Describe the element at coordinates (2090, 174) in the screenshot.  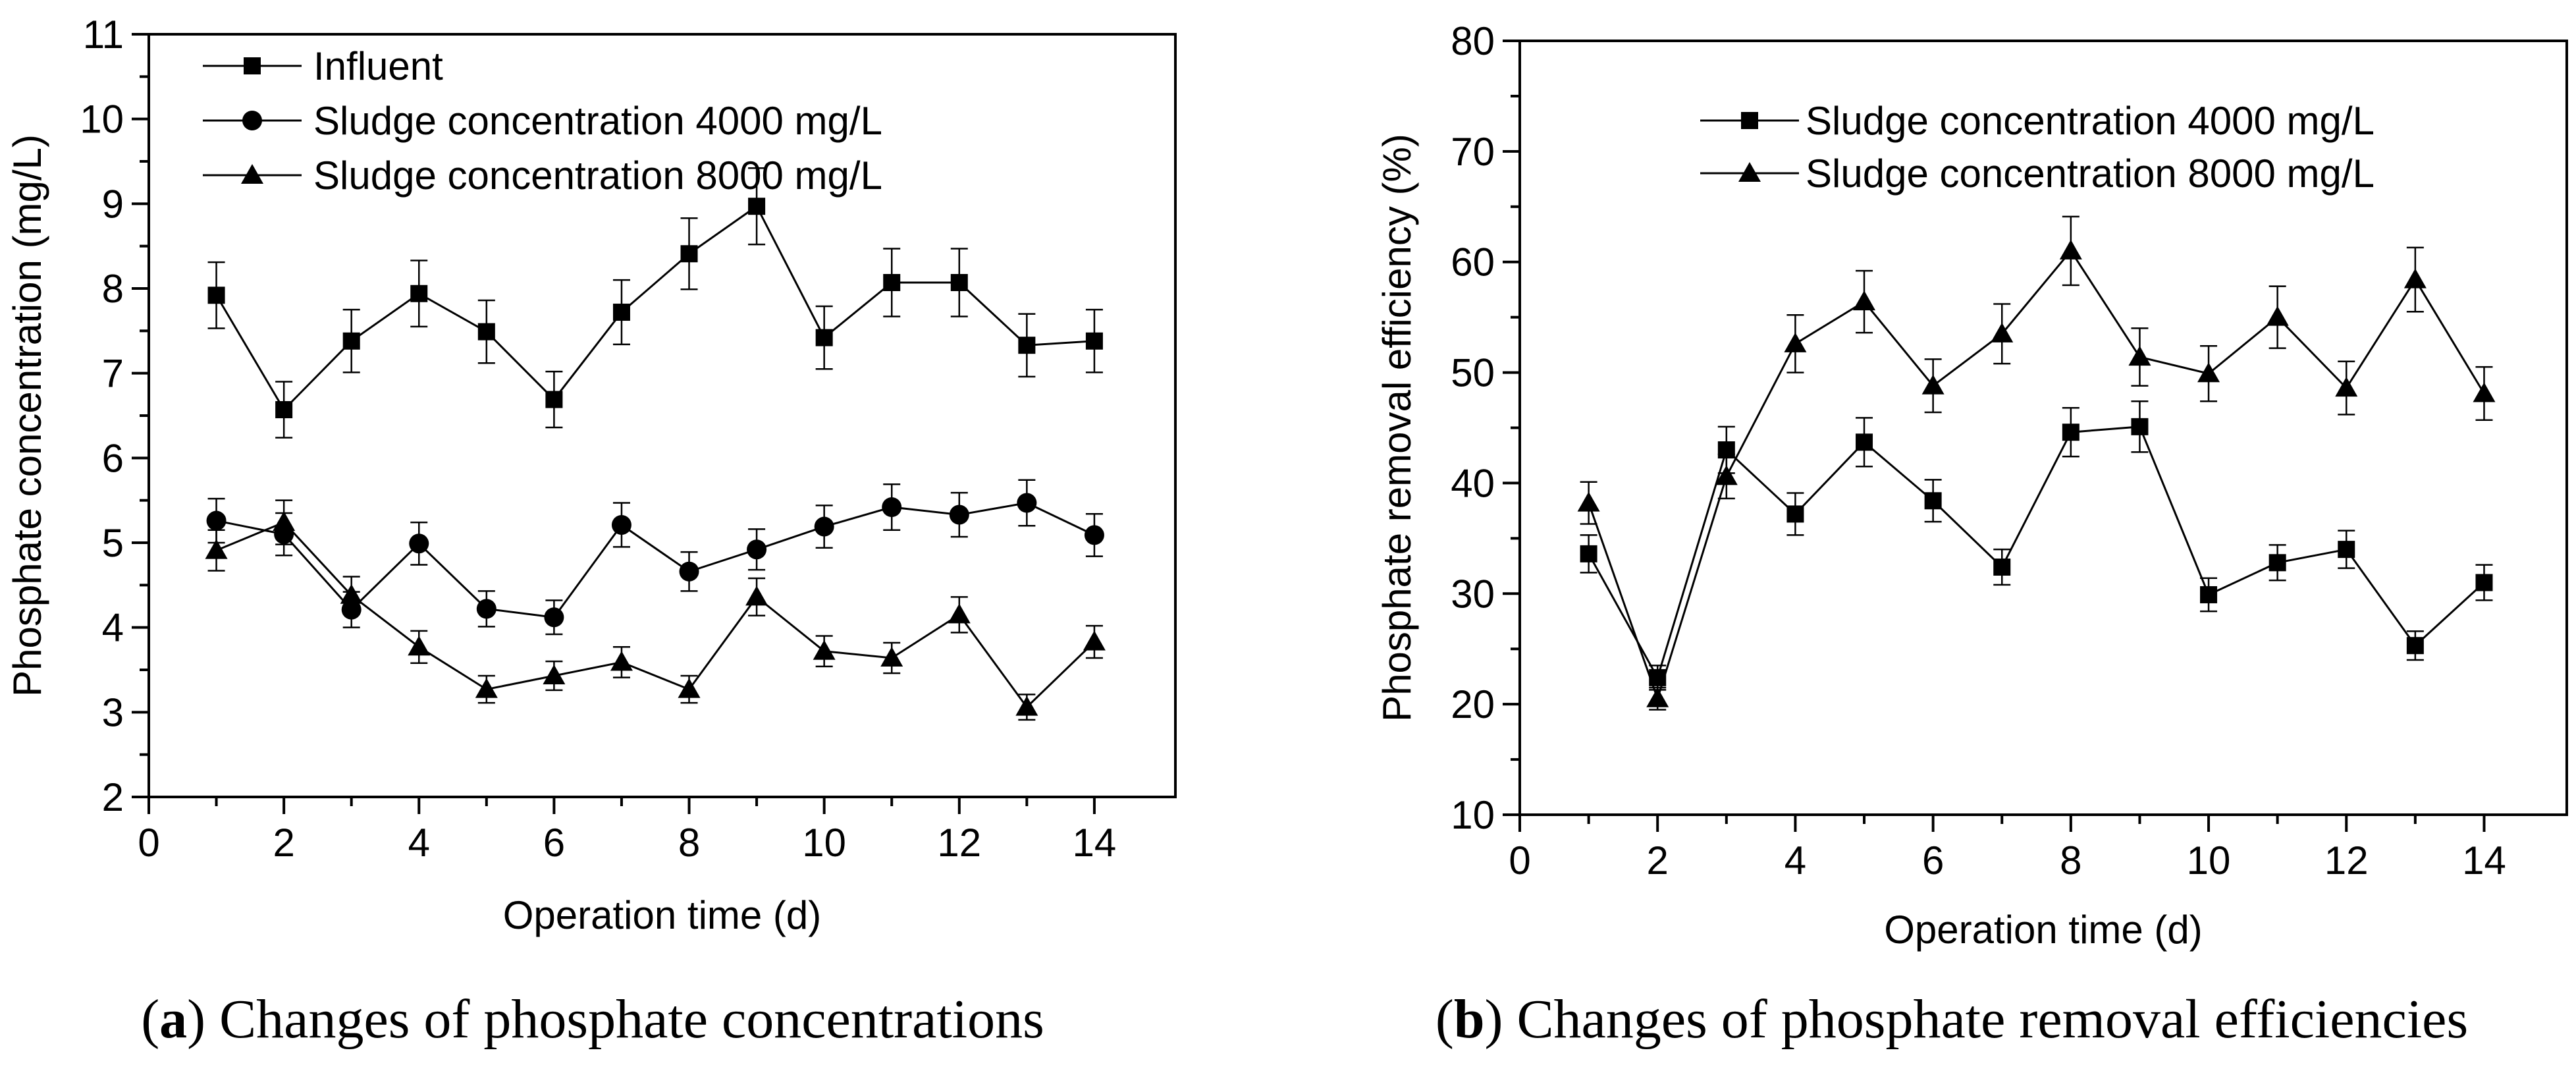
I see `panel-b-legend-label: Sludge concentration 8000 mg/L` at that location.